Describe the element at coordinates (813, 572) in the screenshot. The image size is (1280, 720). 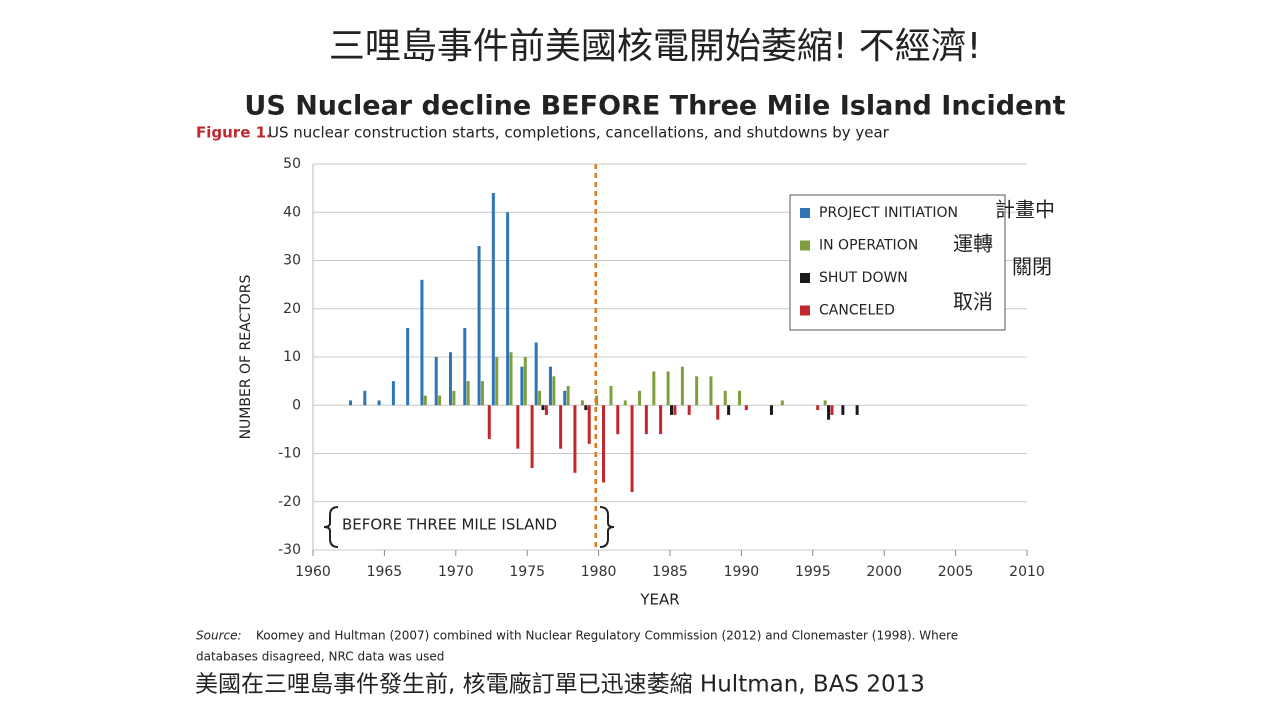
I see `x-tick-label: 1995` at that location.